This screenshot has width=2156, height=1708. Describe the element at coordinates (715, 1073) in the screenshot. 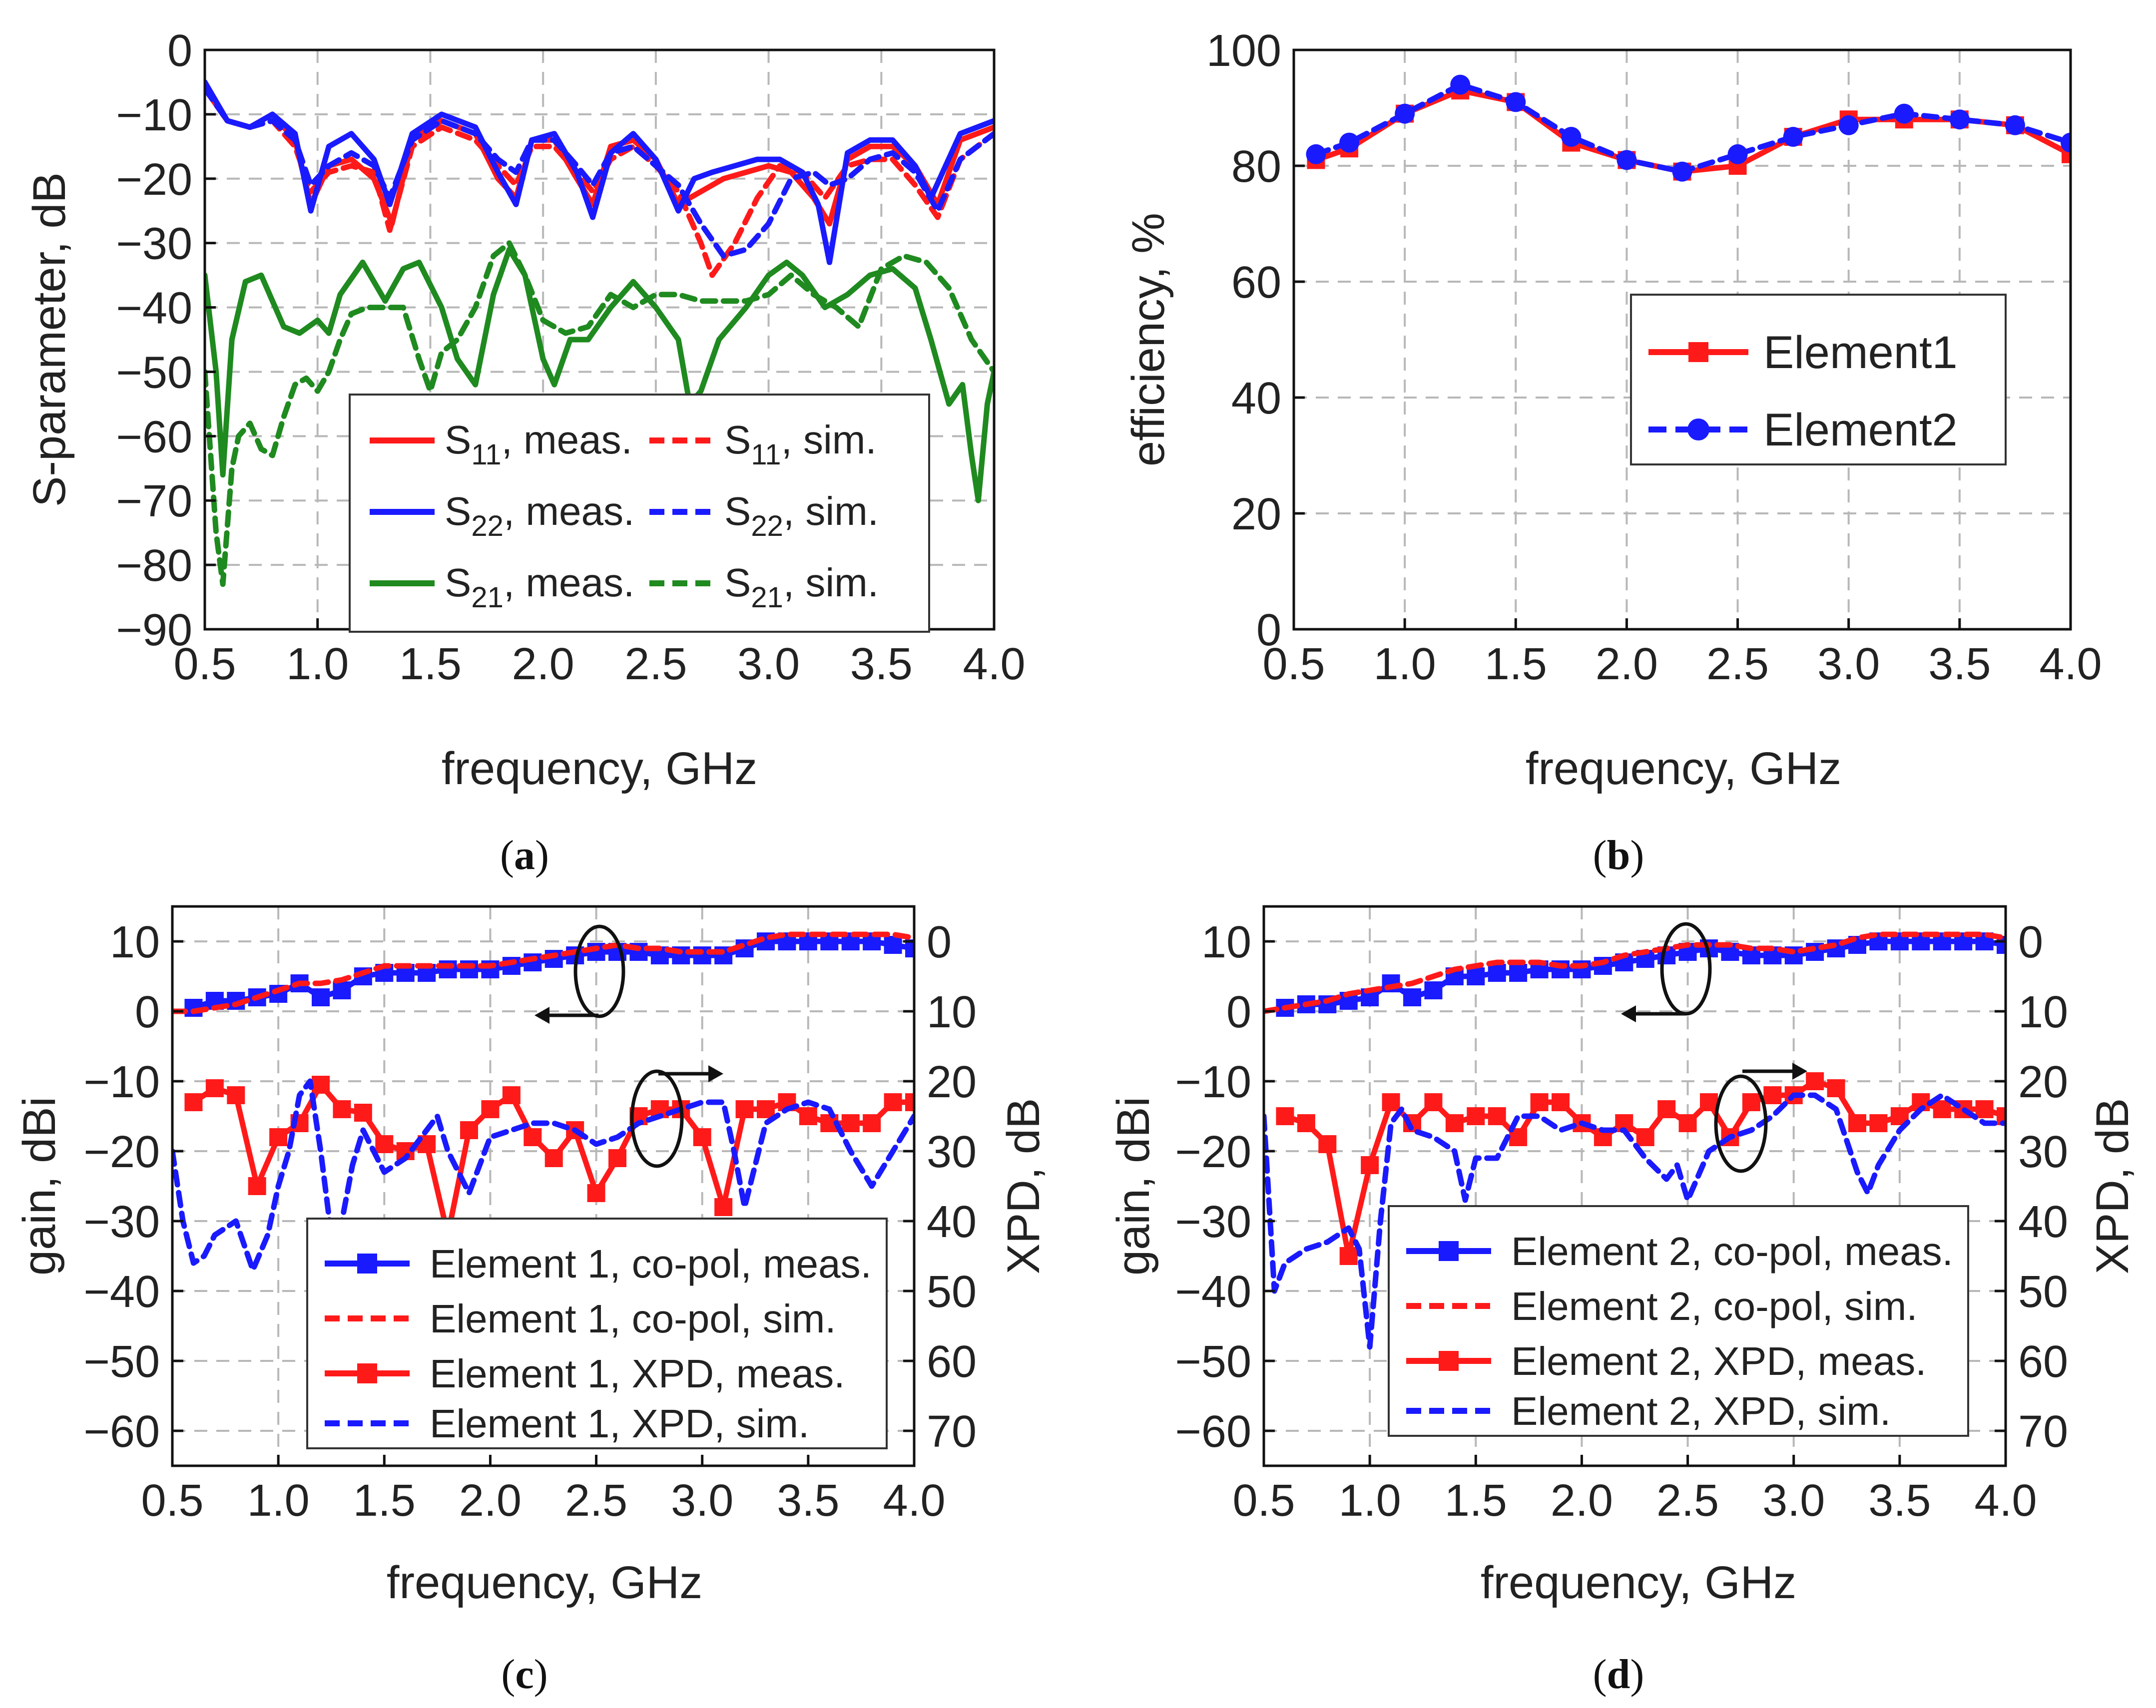

I see `panel-c-right-arrowhead` at that location.